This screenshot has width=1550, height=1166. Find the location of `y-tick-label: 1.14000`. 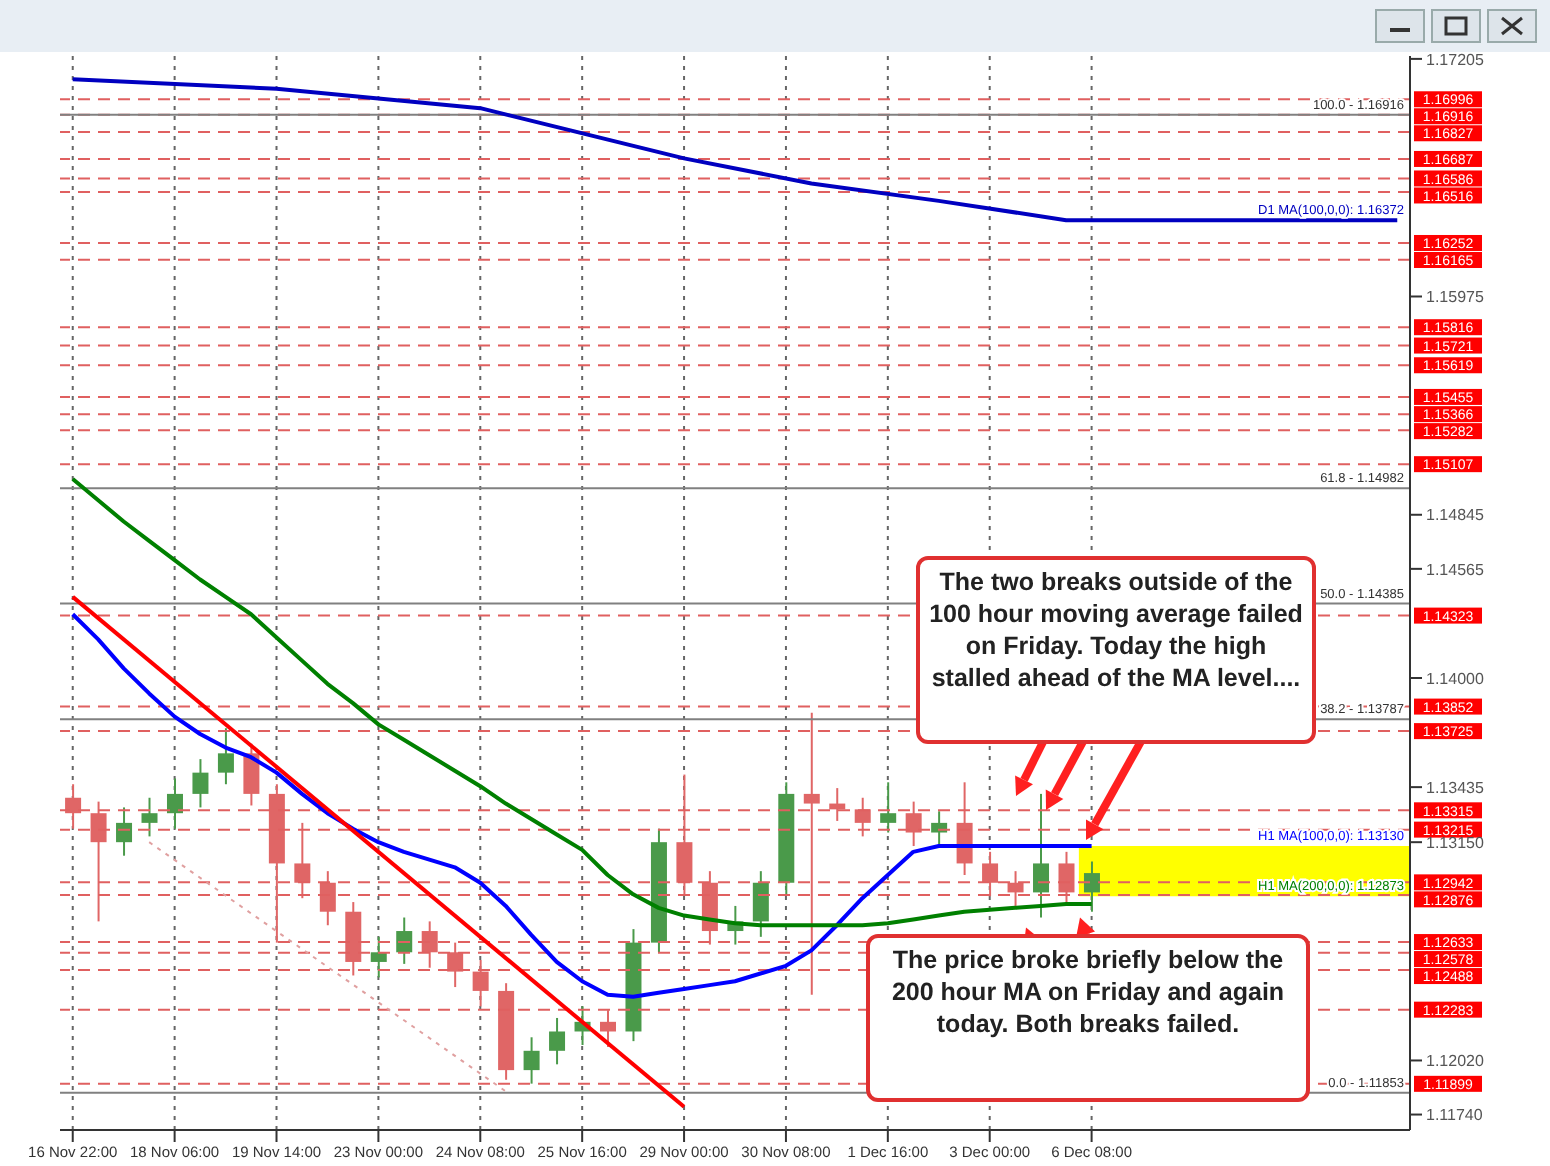

y-tick-label: 1.14000 is located at coordinates (1455, 678).